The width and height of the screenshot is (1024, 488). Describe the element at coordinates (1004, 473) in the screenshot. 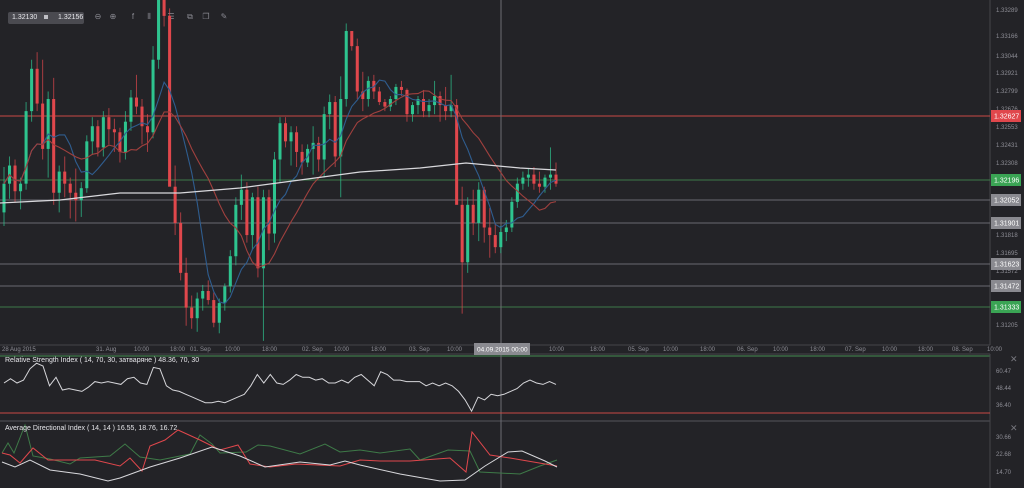

I see `adx-tick-label: 14.70` at that location.